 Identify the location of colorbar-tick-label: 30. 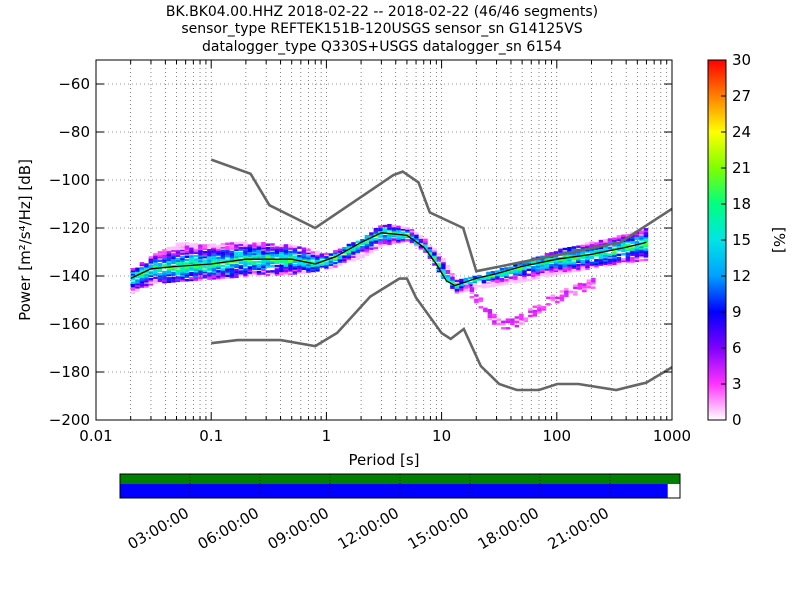
(741, 60).